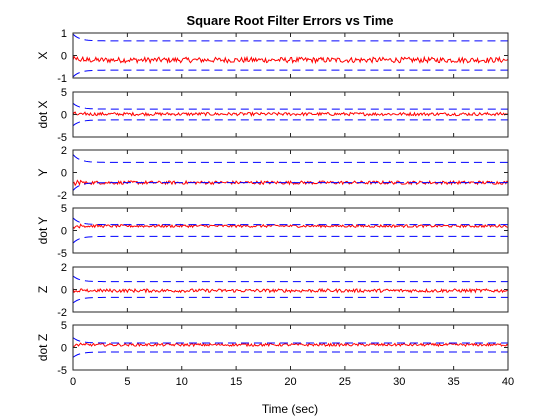 Image resolution: width=560 pixels, height=420 pixels. I want to click on y-axis-label: dot Y, so click(43, 231).